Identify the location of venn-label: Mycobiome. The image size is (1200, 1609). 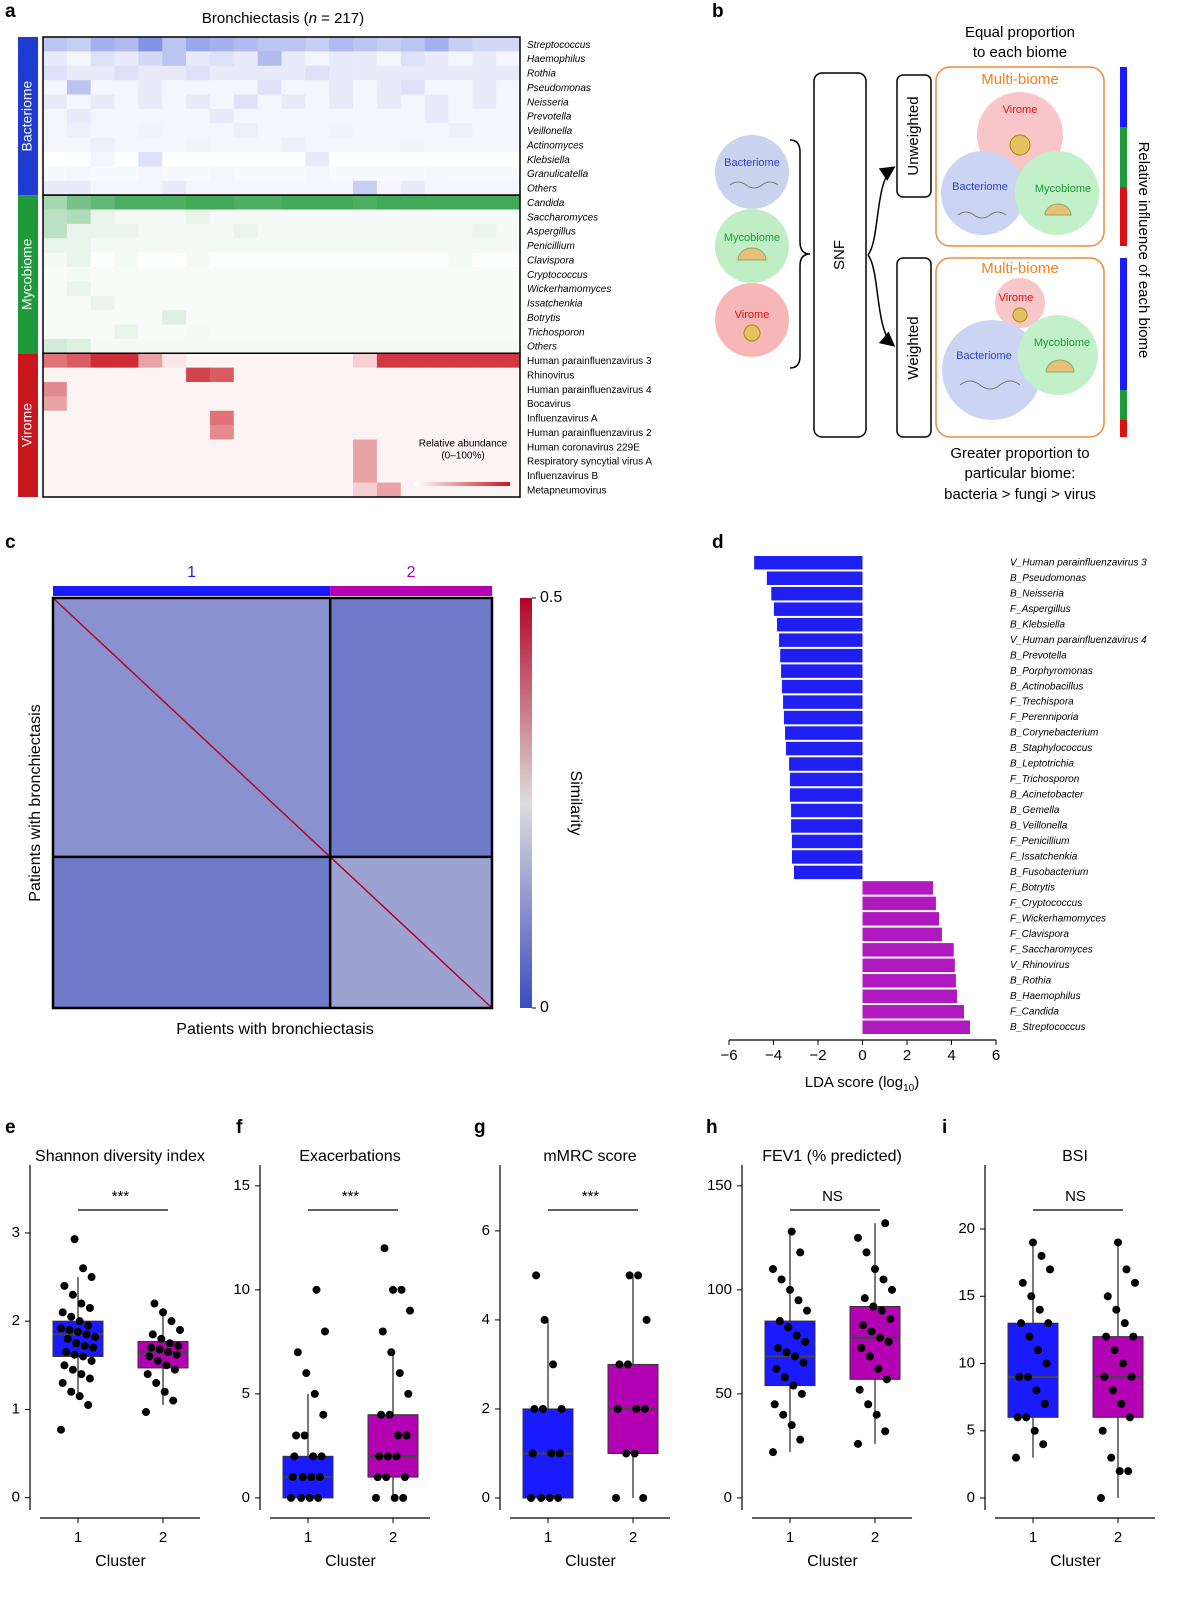
(1062, 343).